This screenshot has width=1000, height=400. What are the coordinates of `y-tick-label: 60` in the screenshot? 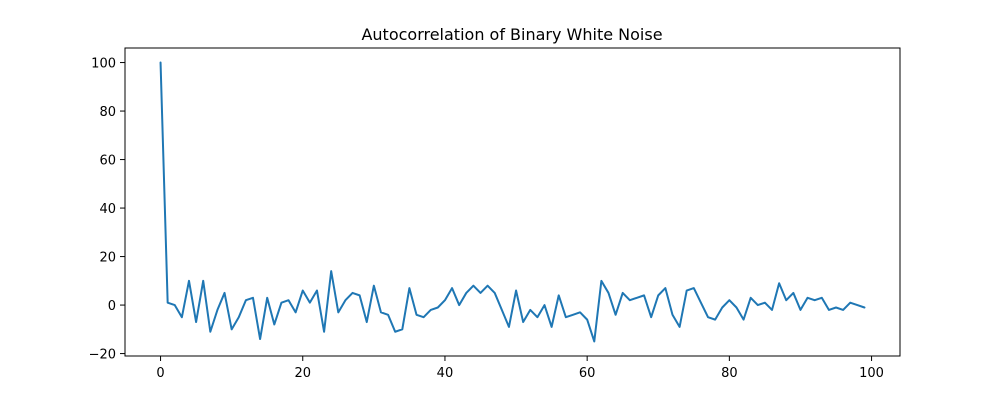 It's located at (107, 161).